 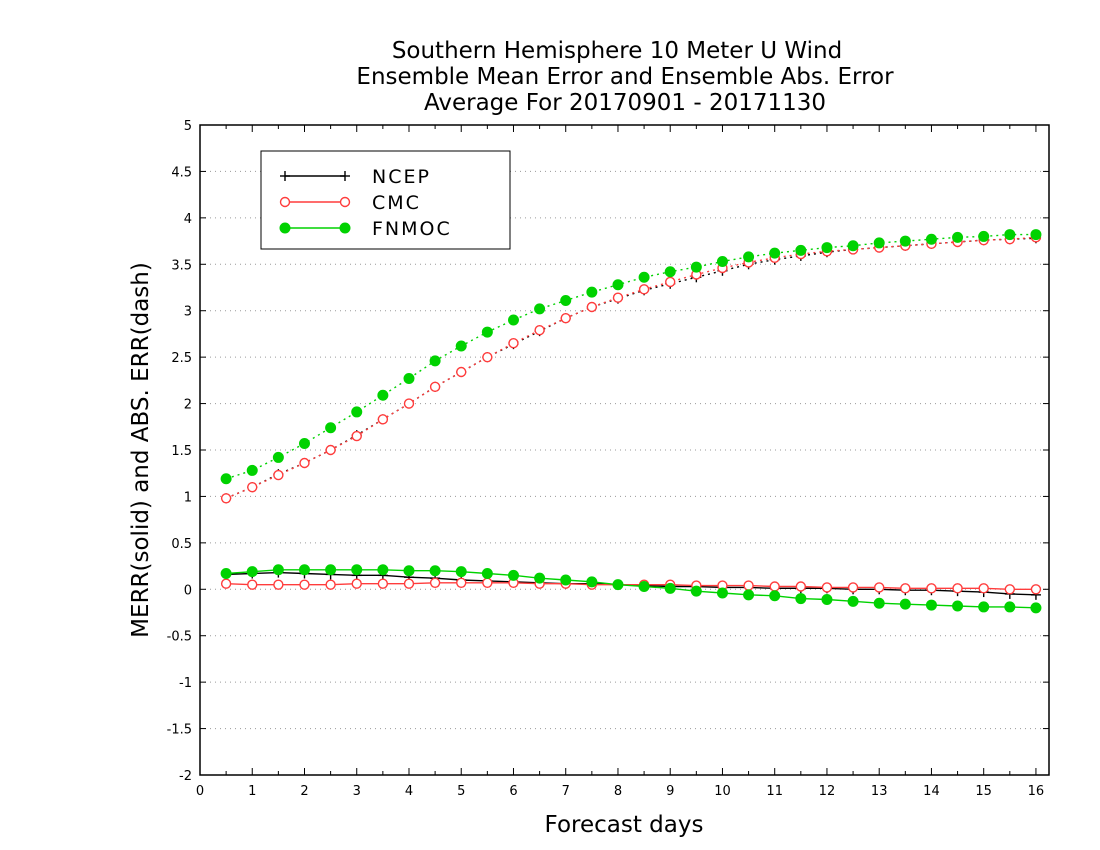 What do you see at coordinates (345, 202) in the screenshot?
I see `legend-marker-cmc` at bounding box center [345, 202].